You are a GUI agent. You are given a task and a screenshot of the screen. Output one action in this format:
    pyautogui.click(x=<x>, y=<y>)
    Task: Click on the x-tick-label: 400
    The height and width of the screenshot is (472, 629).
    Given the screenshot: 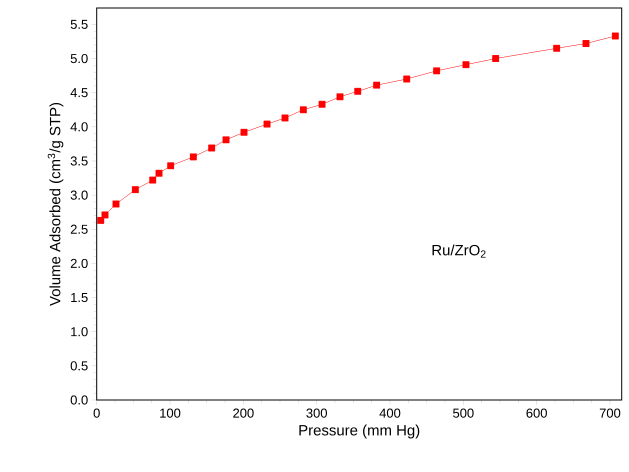 What is the action you would take?
    pyautogui.click(x=389, y=413)
    